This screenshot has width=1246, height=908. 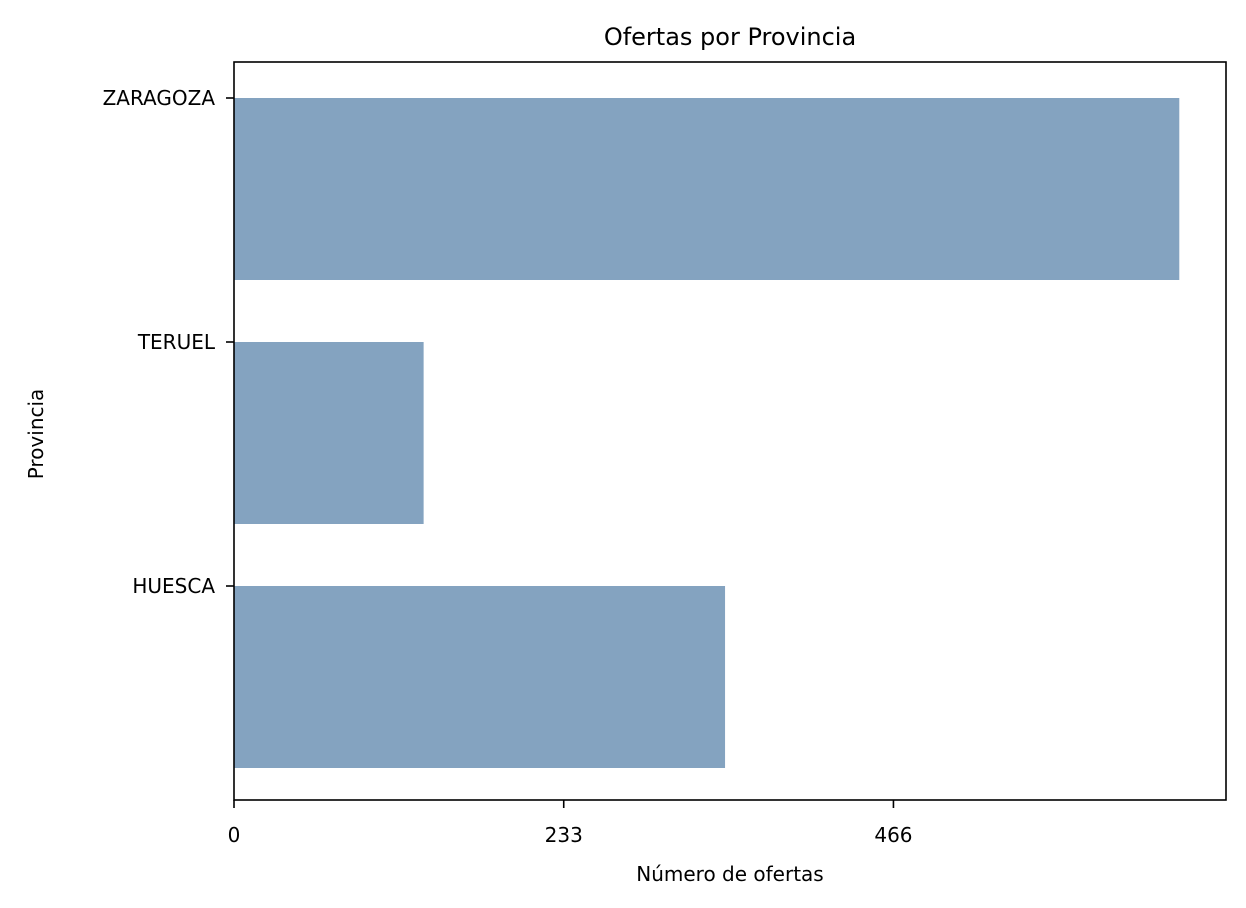 What do you see at coordinates (36, 434) in the screenshot?
I see `y-axis-label: Provincia` at bounding box center [36, 434].